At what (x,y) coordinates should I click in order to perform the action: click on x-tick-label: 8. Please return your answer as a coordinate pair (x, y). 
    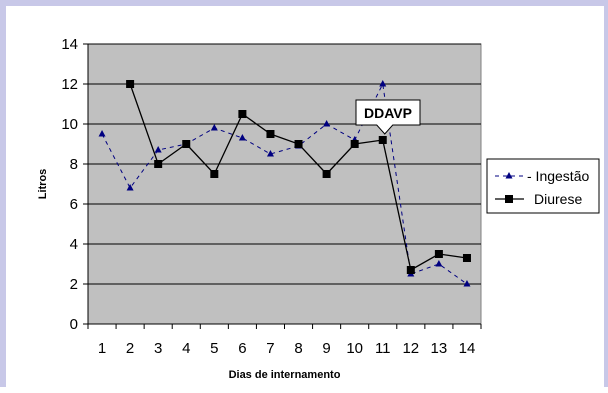
    Looking at the image, I should click on (298, 348).